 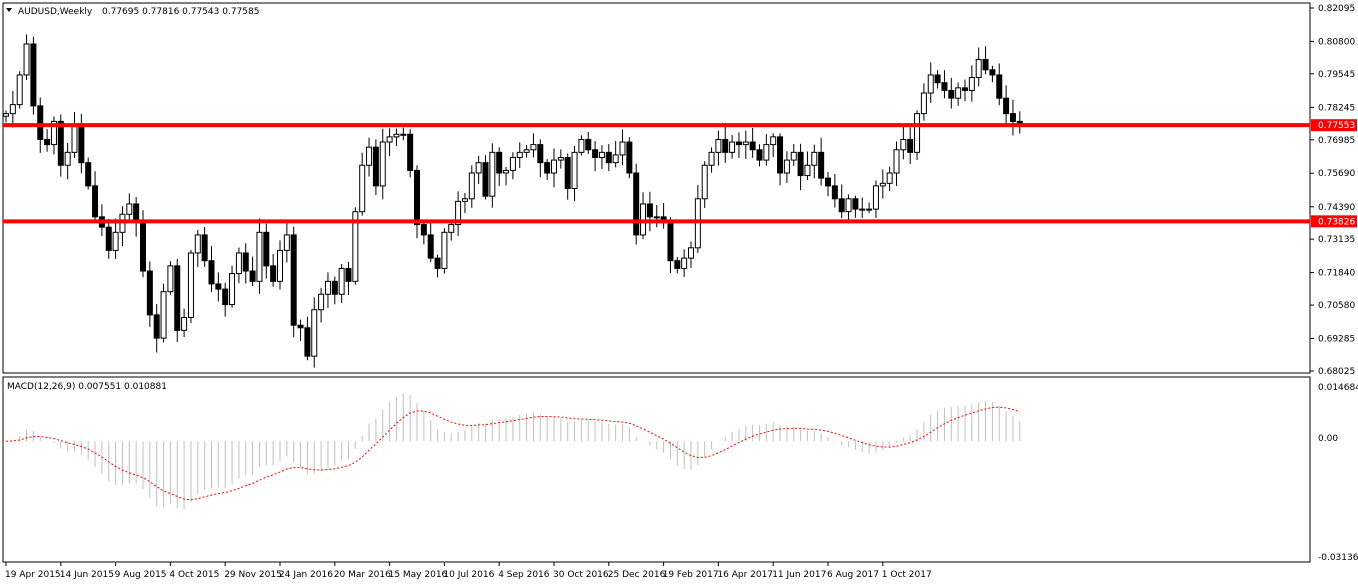 What do you see at coordinates (87, 387) in the screenshot?
I see `macd-label: MACD(12,26,9) 0.007551 0.010881` at bounding box center [87, 387].